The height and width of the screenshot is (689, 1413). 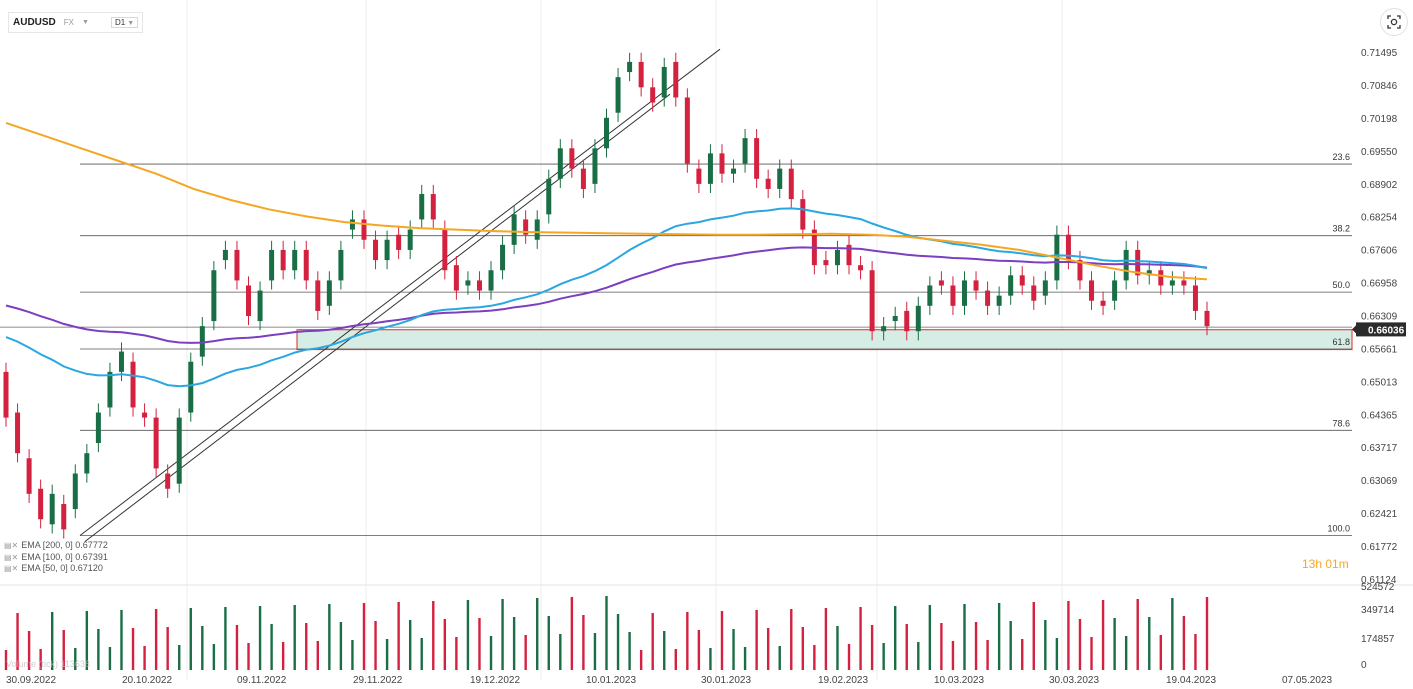 I want to click on candle-countdown: 13h 01m, so click(x=1325, y=564).